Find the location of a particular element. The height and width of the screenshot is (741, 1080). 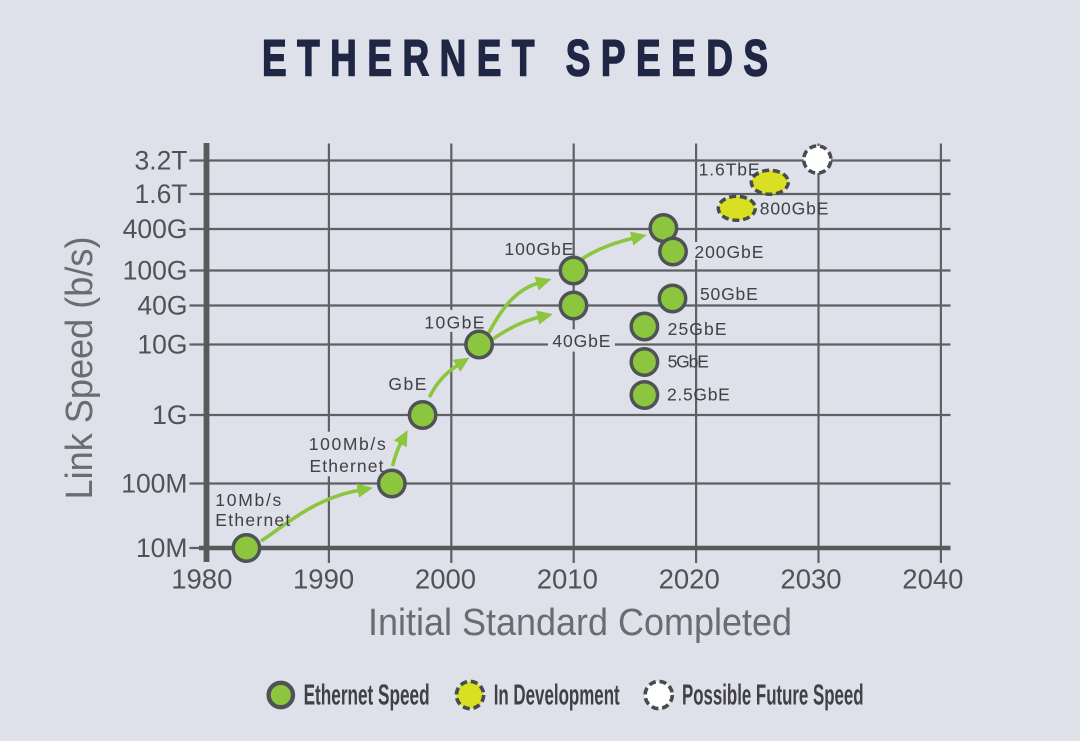

svg-text: 5GbE is located at coordinates (688, 362).